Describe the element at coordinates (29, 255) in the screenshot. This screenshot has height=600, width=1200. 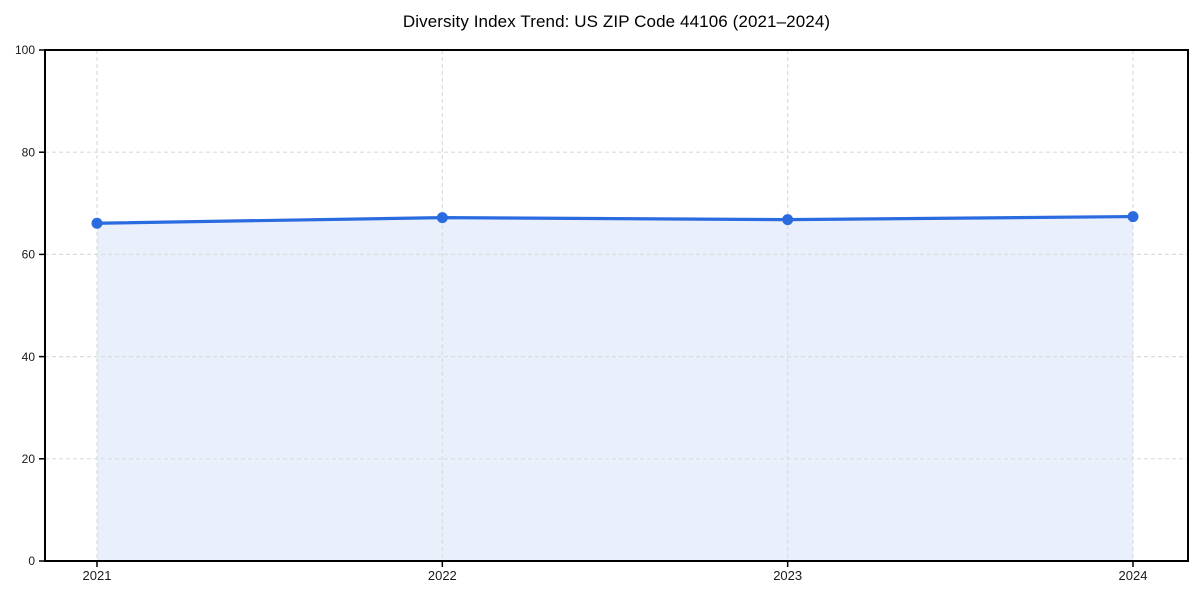
I see `y-axis-tick-label: 60` at that location.